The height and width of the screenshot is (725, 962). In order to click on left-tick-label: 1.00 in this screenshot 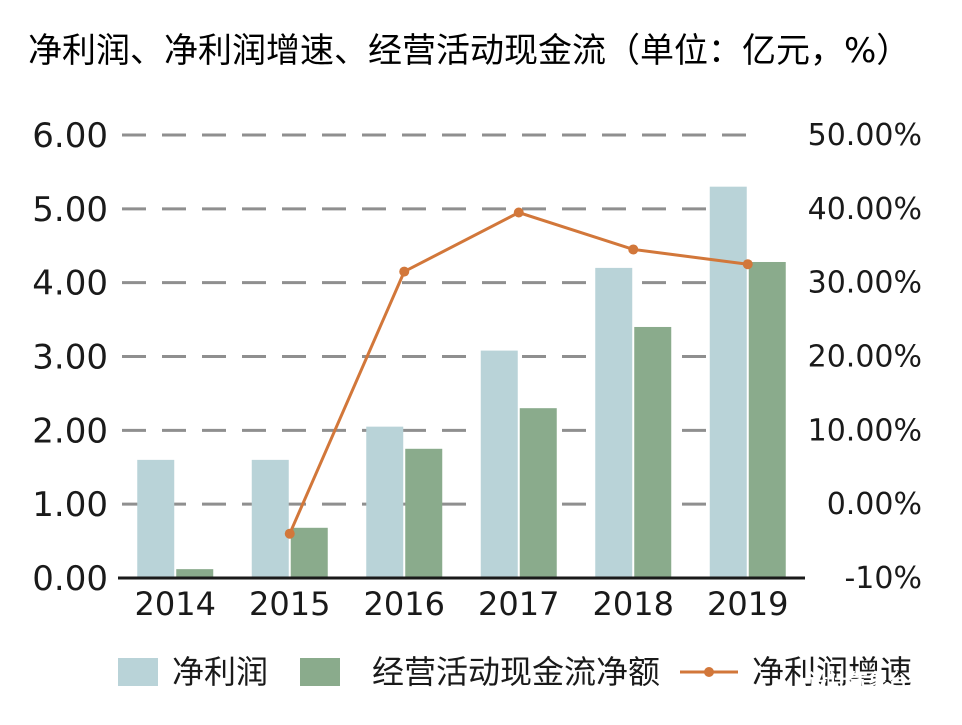, I will do `click(70, 505)`.